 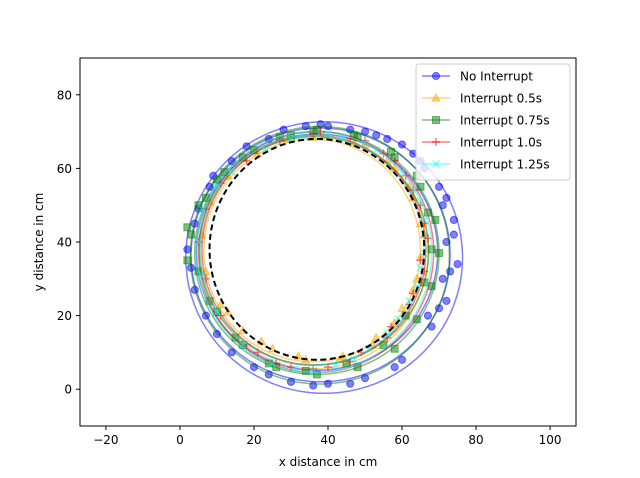 I want to click on legend-item: Interrupt 1.25s, so click(x=486, y=165).